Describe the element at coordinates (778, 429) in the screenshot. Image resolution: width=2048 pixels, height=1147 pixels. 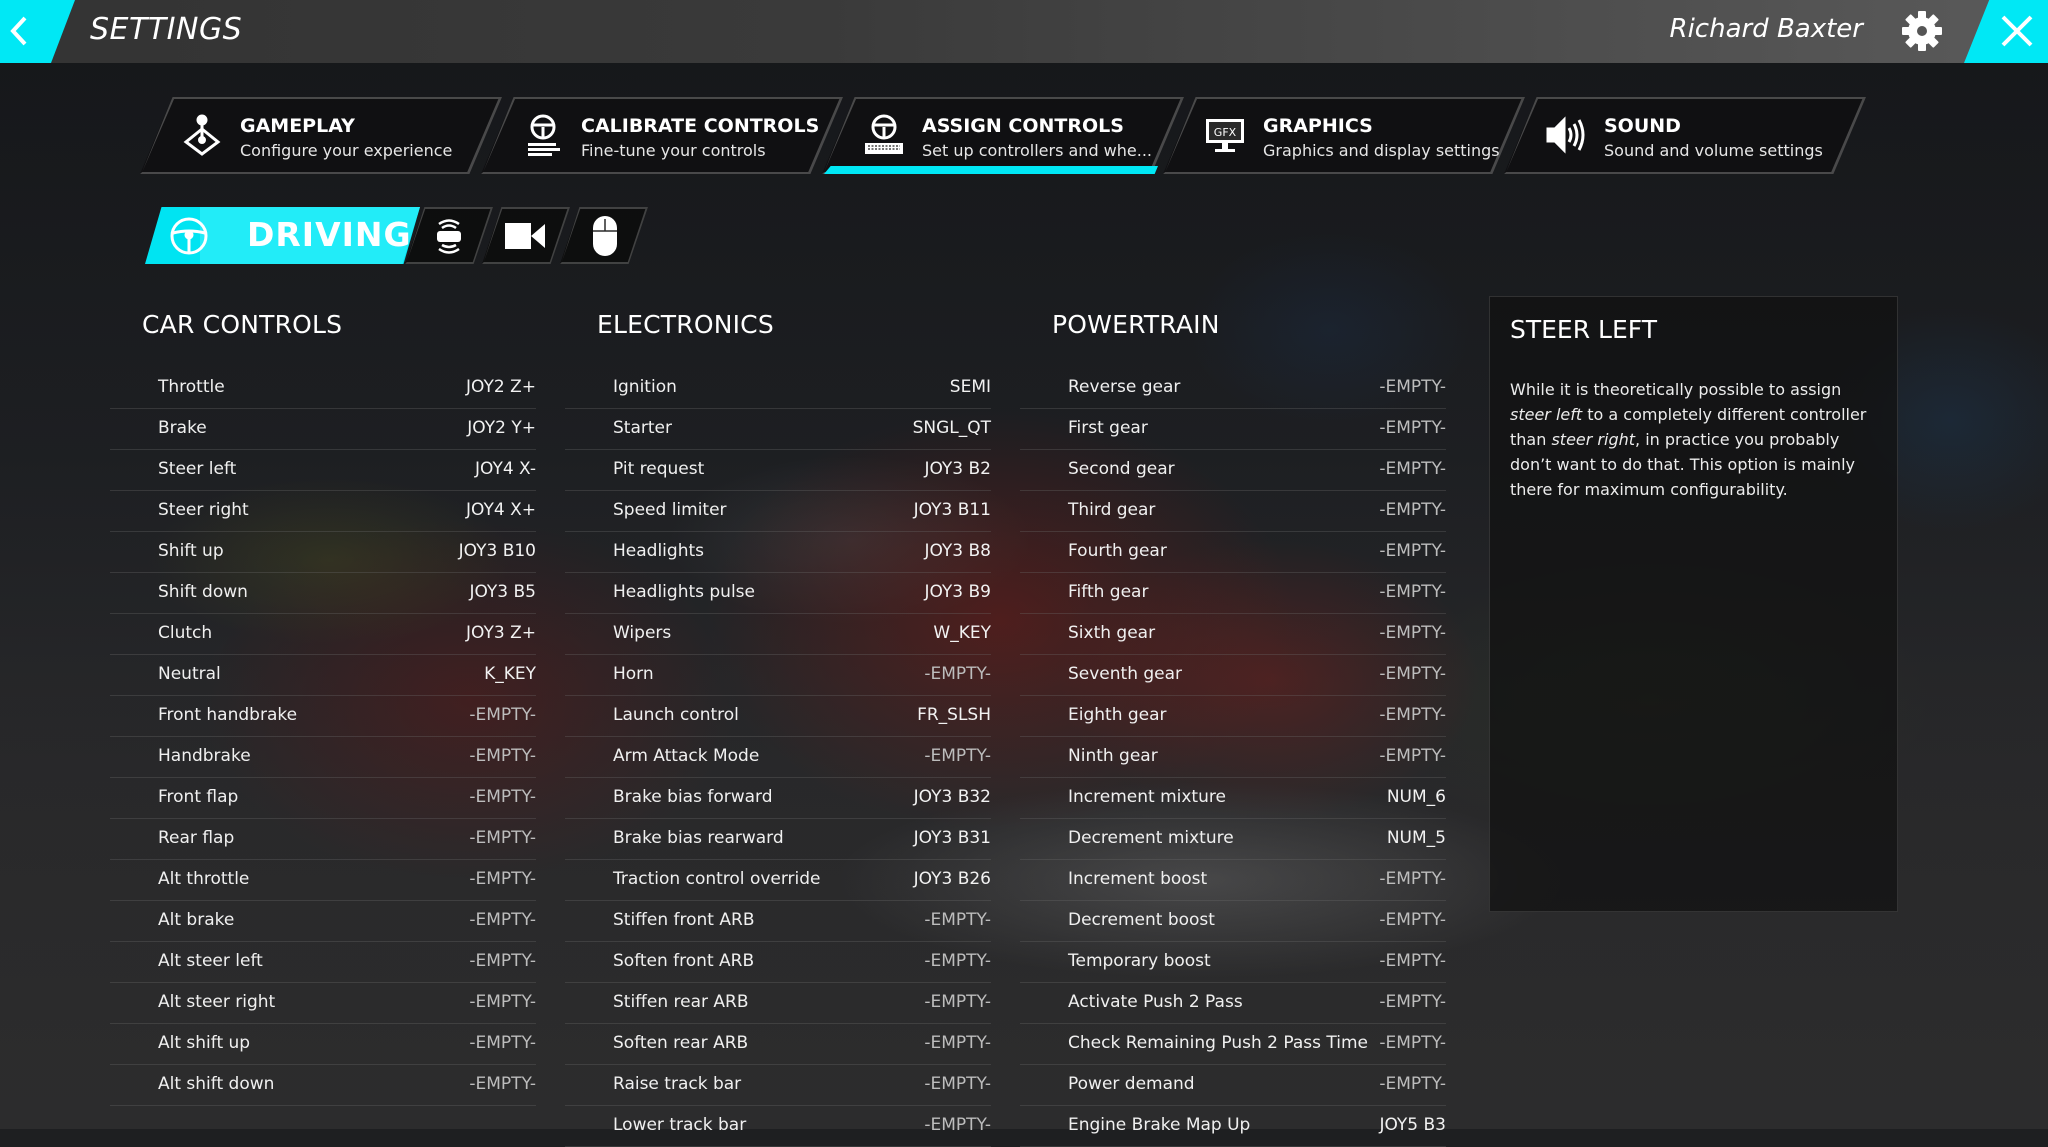
I see `binding-row: Starter SNGL_QT` at that location.